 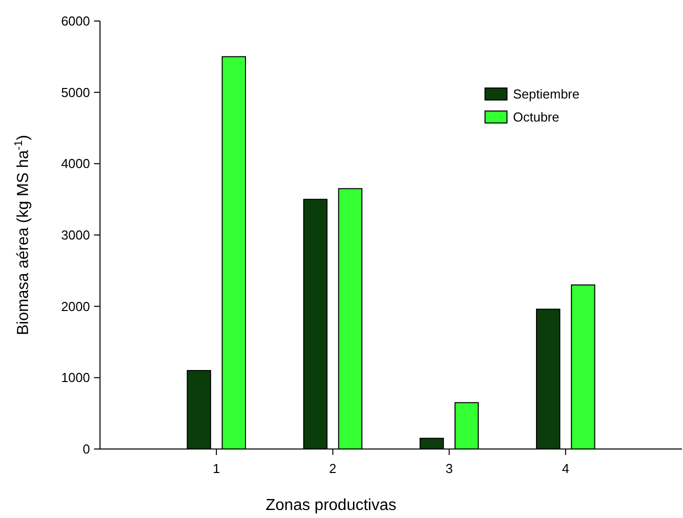 What do you see at coordinates (75, 378) in the screenshot?
I see `y-tick-label: 1000` at bounding box center [75, 378].